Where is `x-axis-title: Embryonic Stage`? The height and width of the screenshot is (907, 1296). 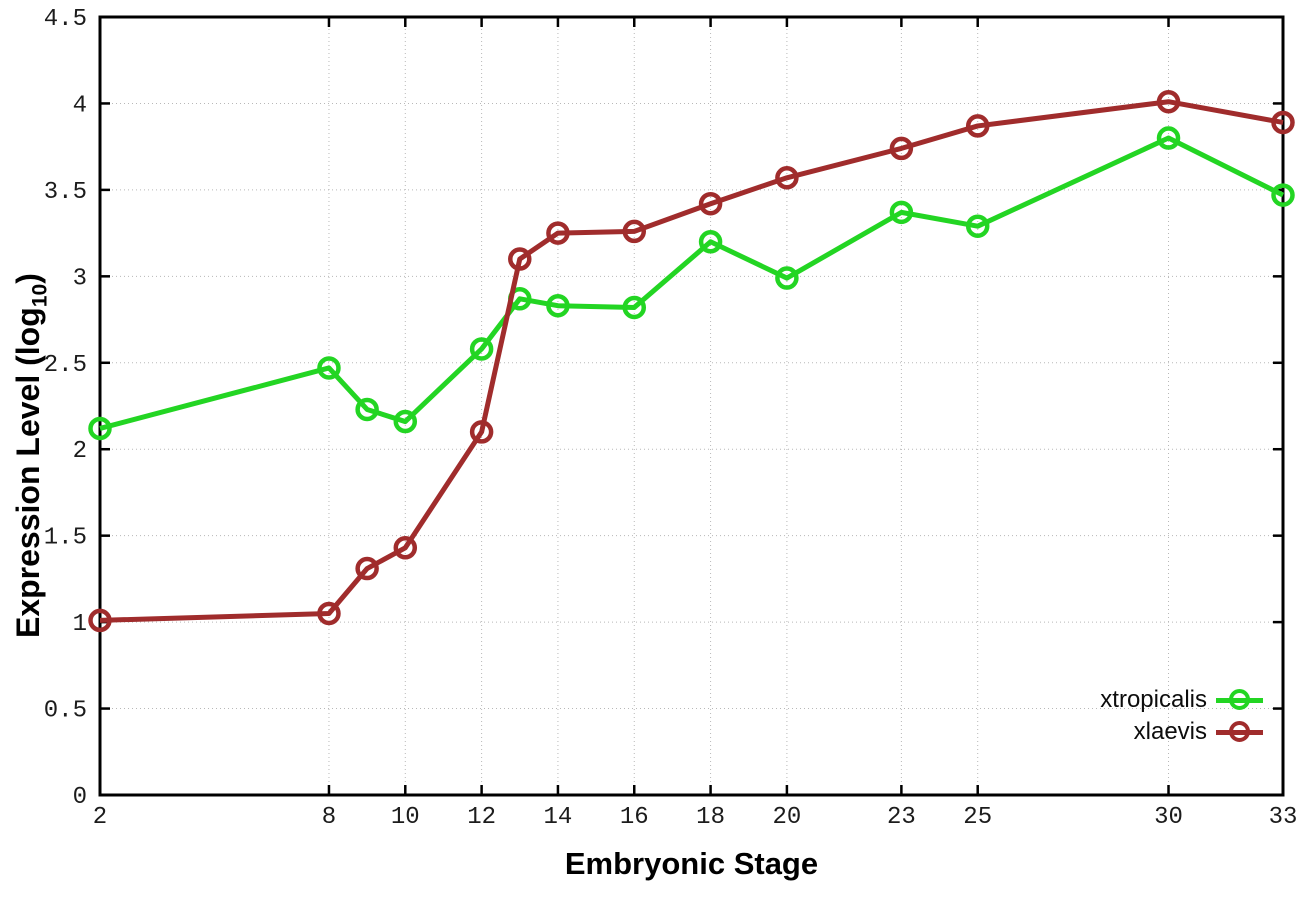
x-axis-title: Embryonic Stage is located at coordinates (691, 863).